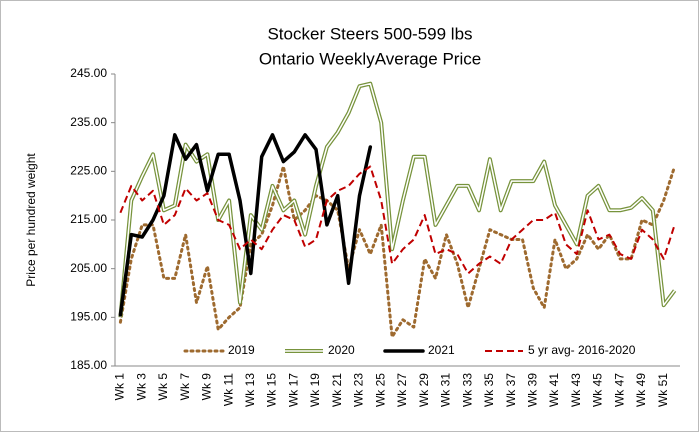  I want to click on x-tick-label: Wk 49, so click(641, 390).